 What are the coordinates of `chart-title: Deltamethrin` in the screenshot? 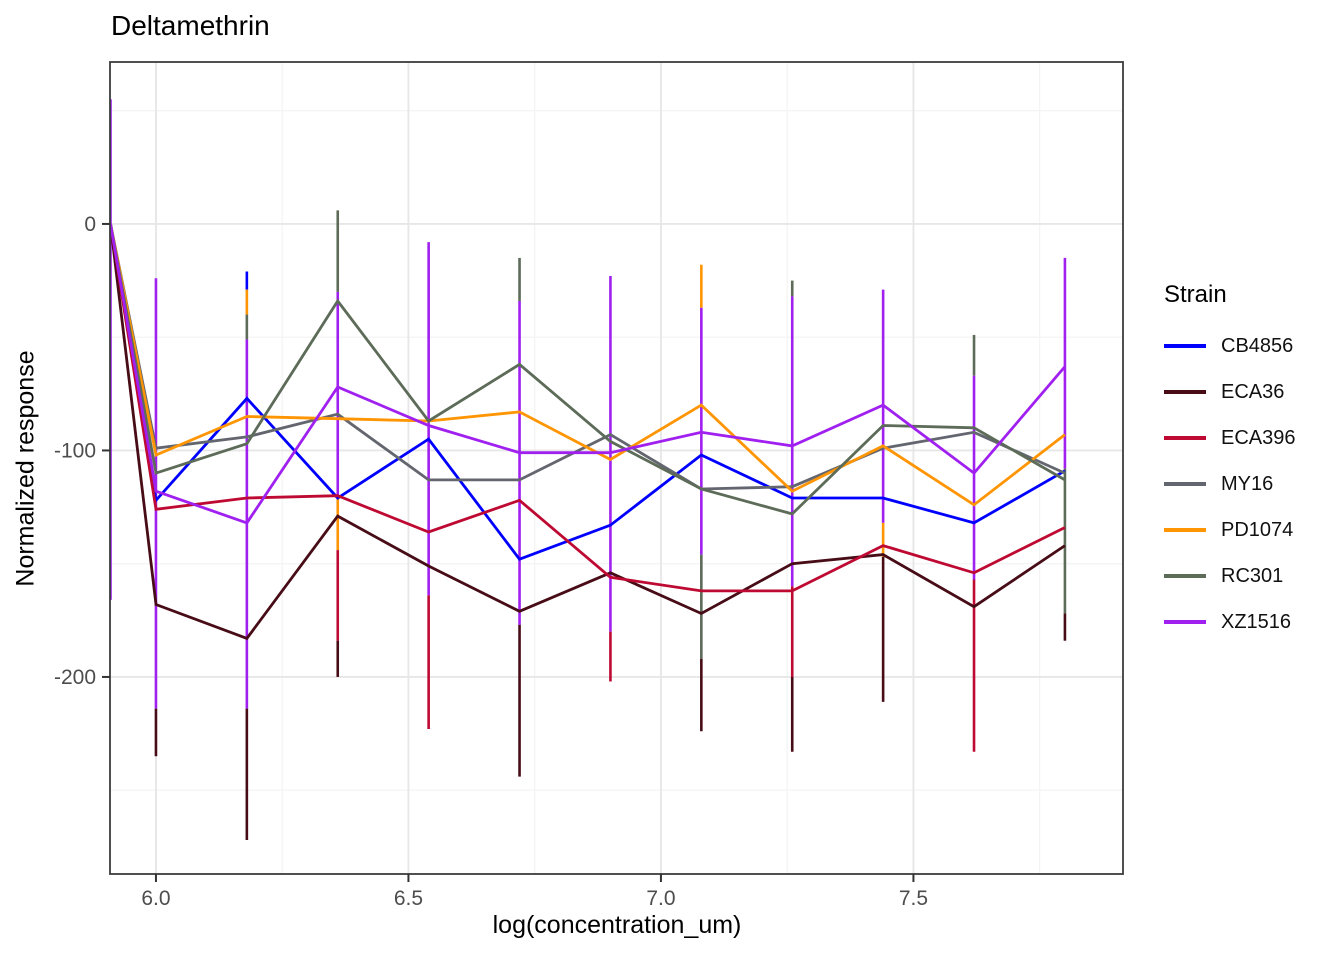 It's located at (190, 25).